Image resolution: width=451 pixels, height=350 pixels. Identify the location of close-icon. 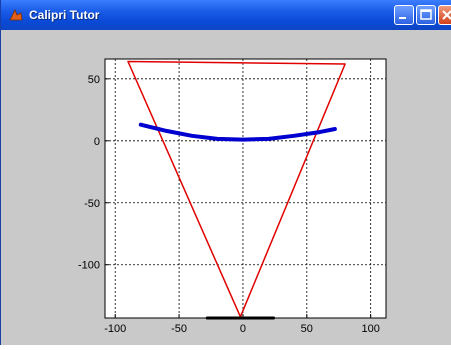
(446, 15).